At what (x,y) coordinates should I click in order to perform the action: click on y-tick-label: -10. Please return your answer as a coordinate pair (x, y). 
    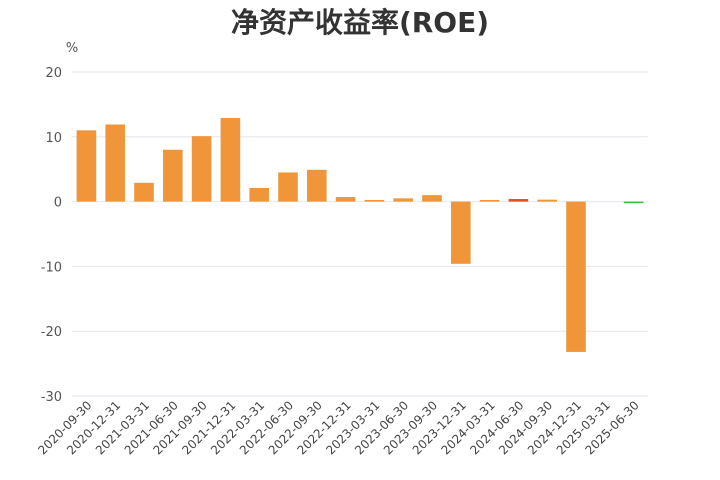
    Looking at the image, I should click on (51, 267).